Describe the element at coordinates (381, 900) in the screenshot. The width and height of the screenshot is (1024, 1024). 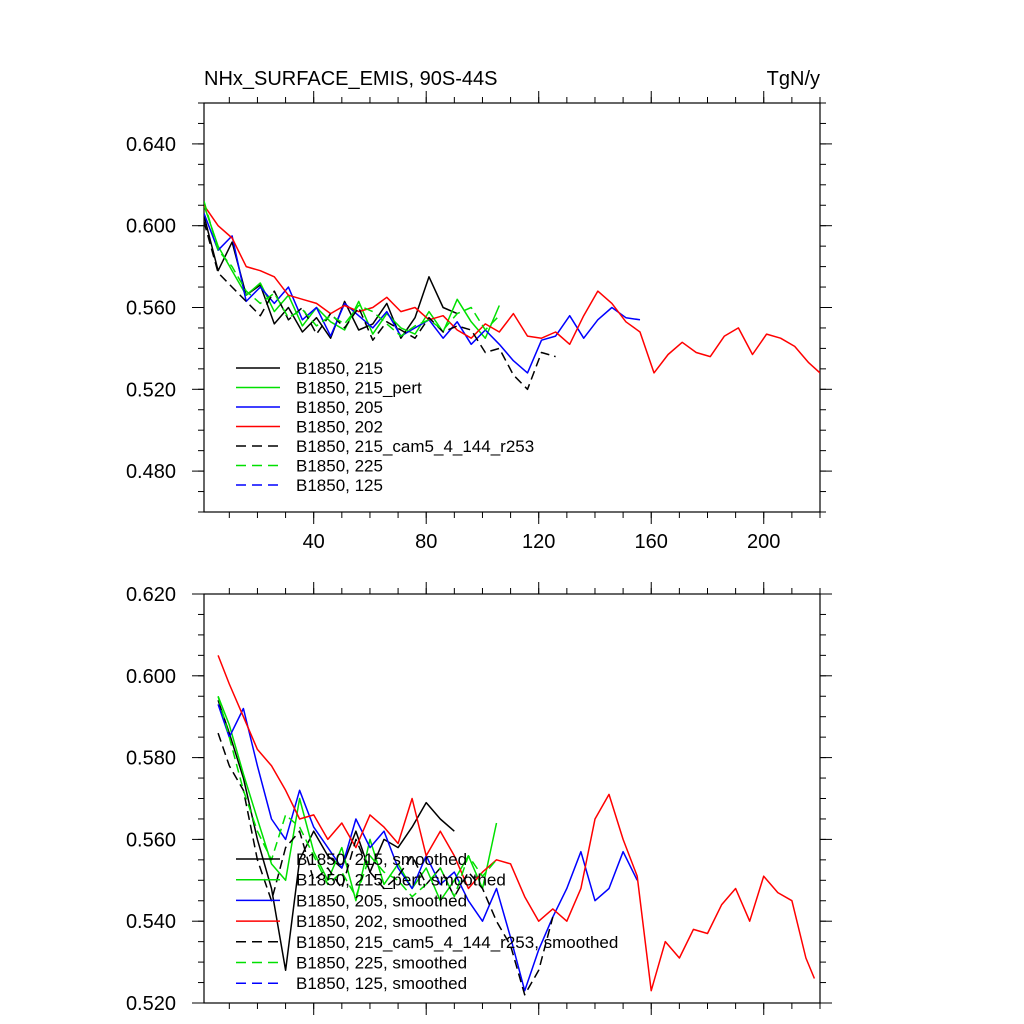
I see `legend-label: B1850, 205, smoothed` at that location.